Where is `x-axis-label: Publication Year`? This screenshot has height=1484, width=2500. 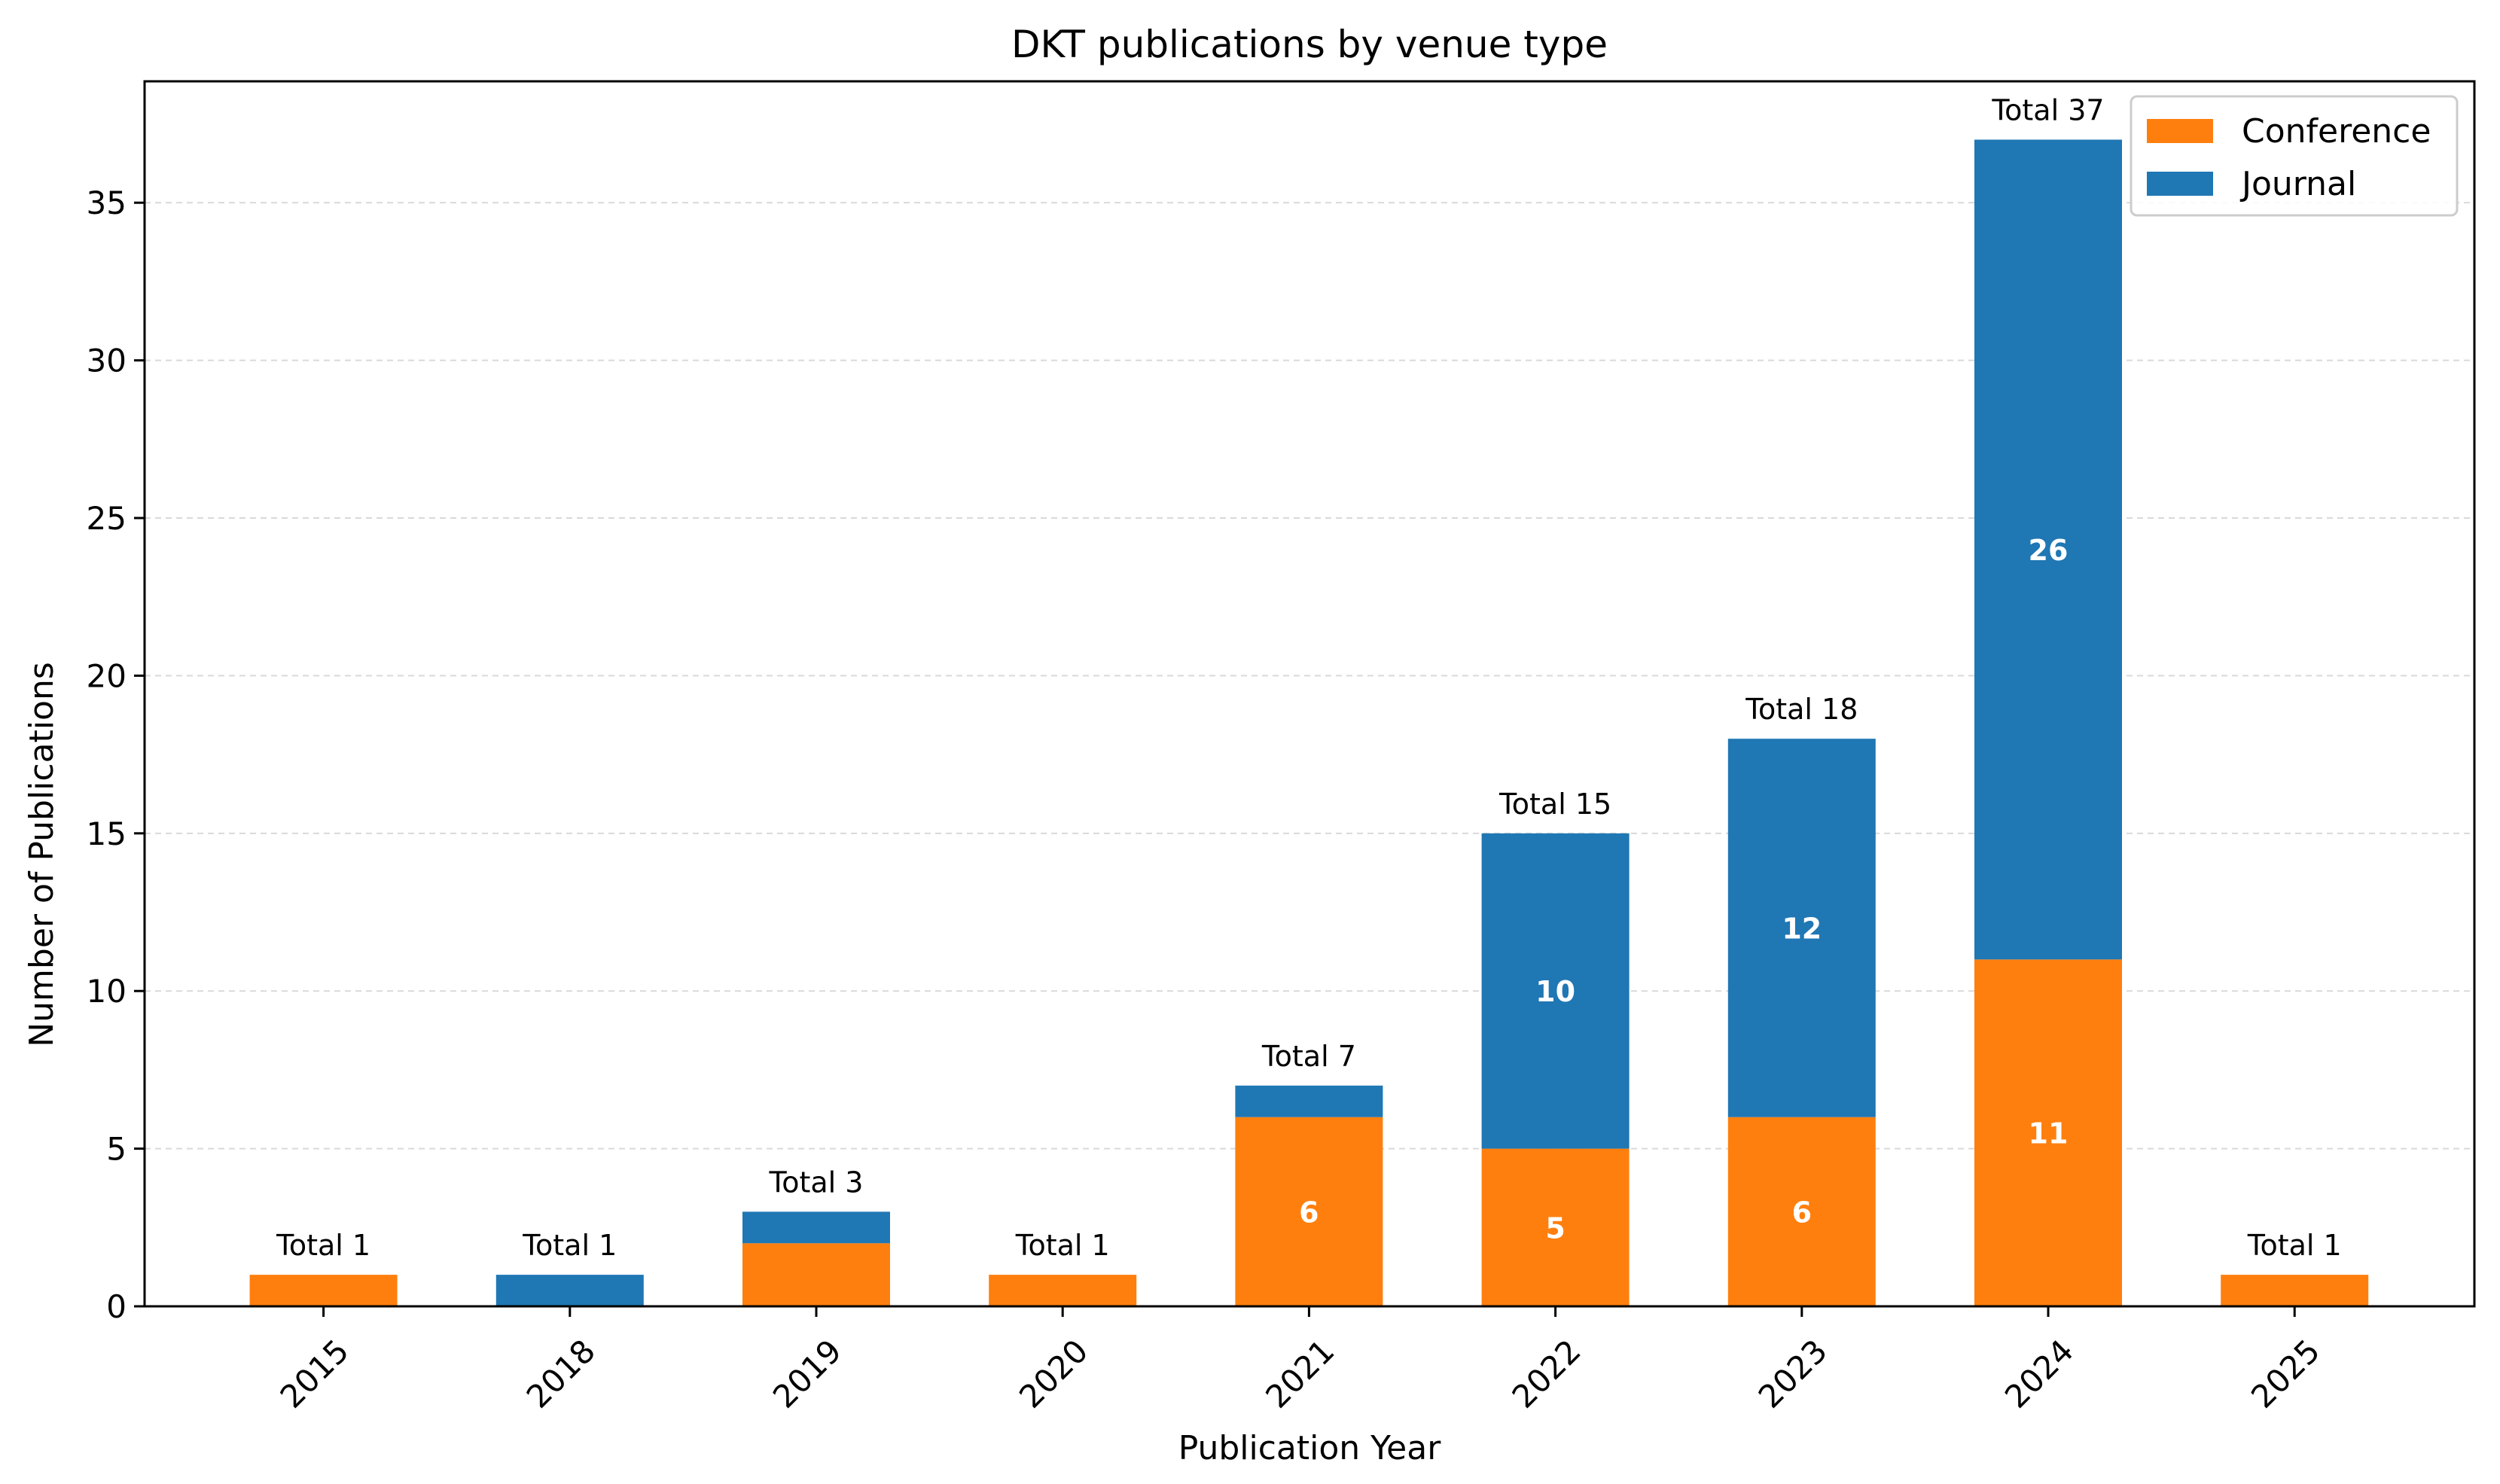
x-axis-label: Publication Year is located at coordinates (1310, 1448).